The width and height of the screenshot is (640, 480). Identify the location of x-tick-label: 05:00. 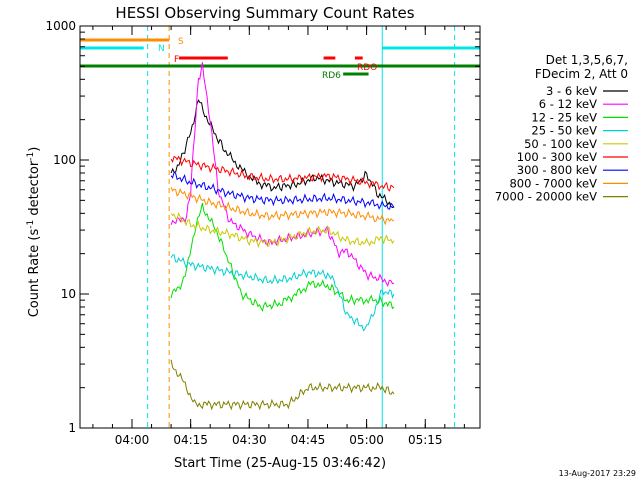
(366, 440).